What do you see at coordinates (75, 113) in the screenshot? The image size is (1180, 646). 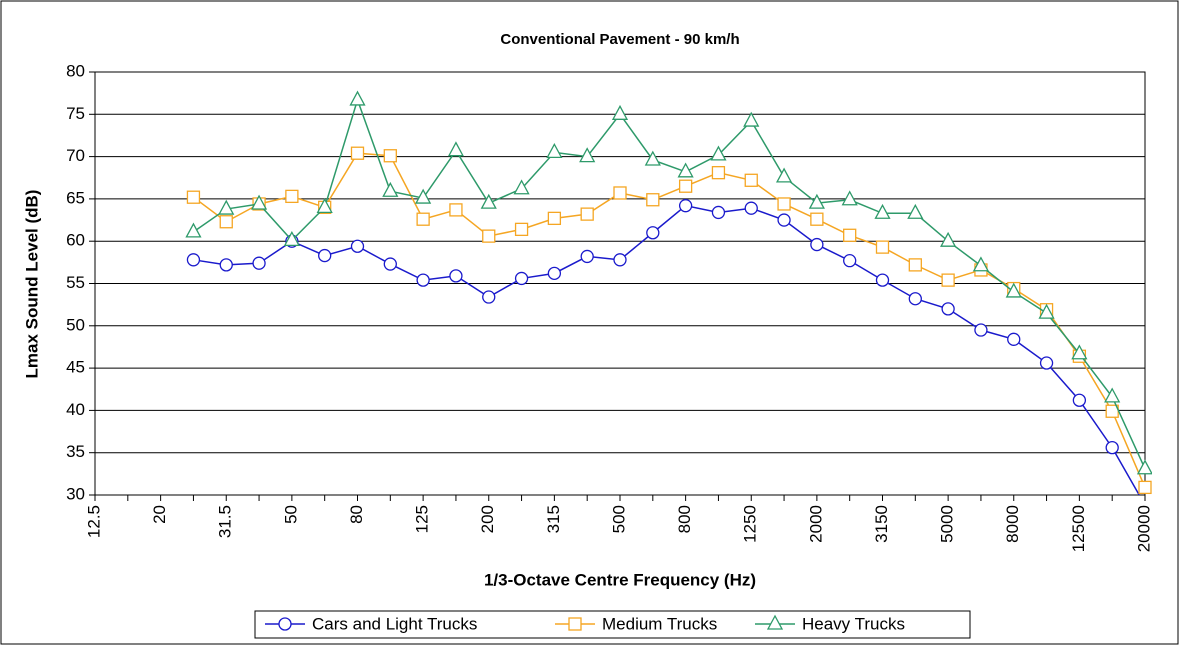 I see `y-tick-label: 75` at bounding box center [75, 113].